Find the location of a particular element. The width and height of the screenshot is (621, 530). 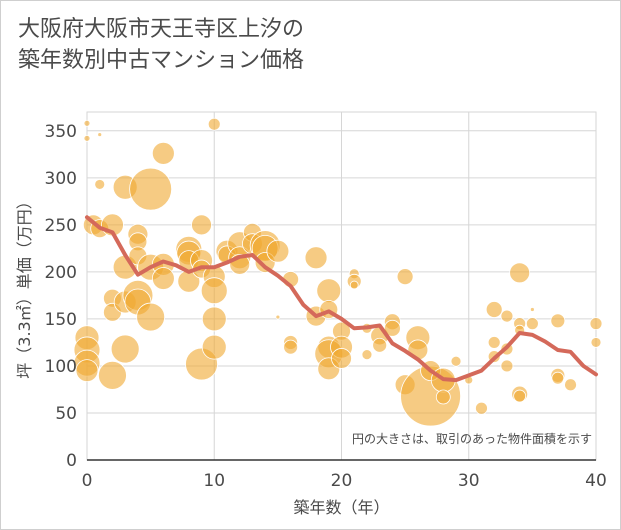

x-axis-title: 築年数（年） is located at coordinates (341, 507).